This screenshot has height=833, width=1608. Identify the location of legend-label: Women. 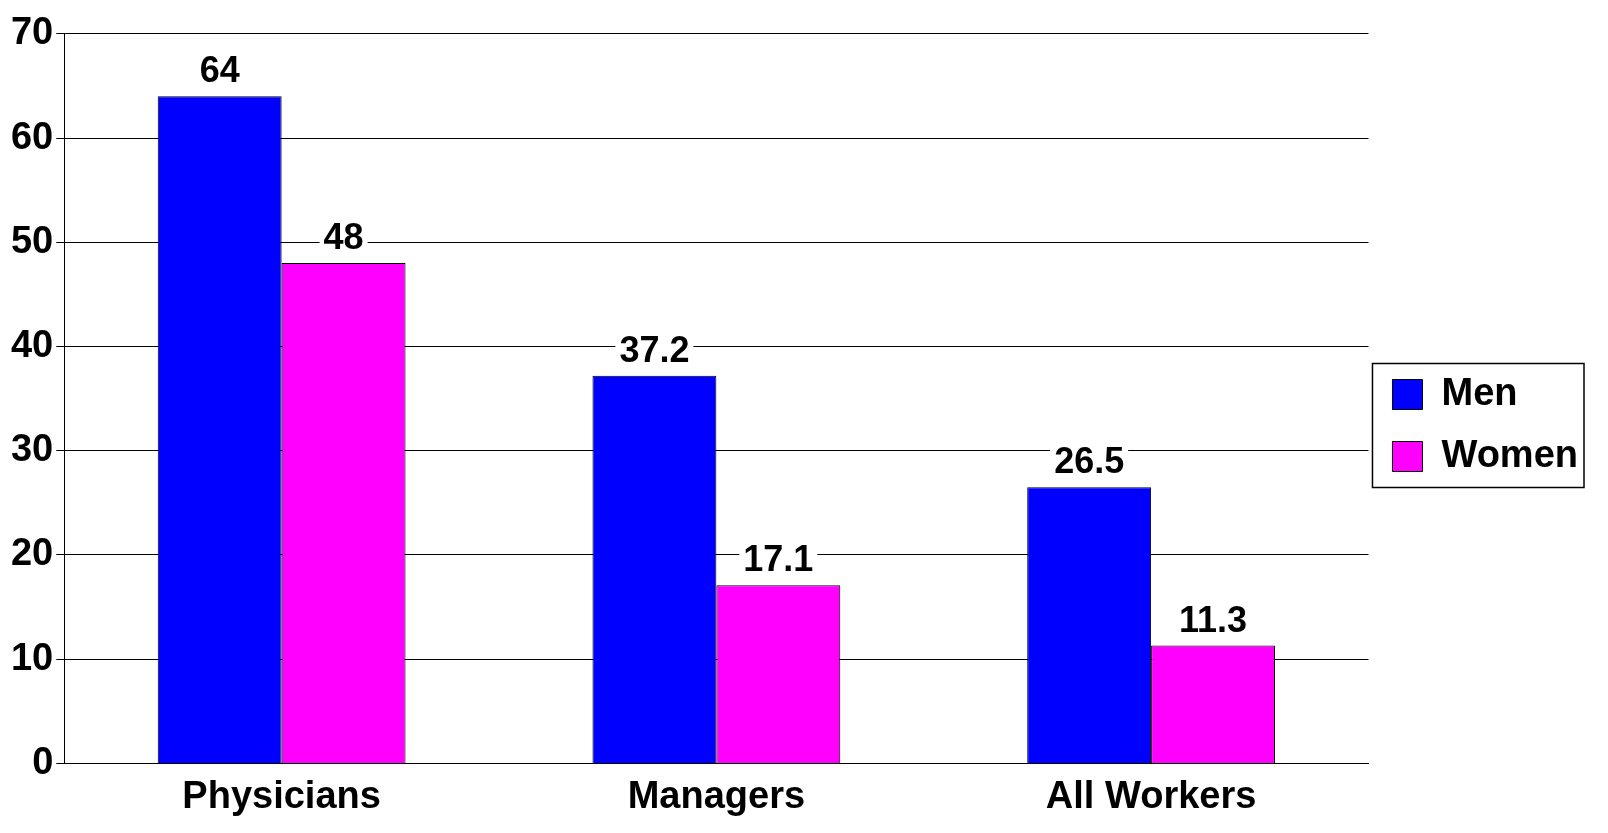
(1510, 453).